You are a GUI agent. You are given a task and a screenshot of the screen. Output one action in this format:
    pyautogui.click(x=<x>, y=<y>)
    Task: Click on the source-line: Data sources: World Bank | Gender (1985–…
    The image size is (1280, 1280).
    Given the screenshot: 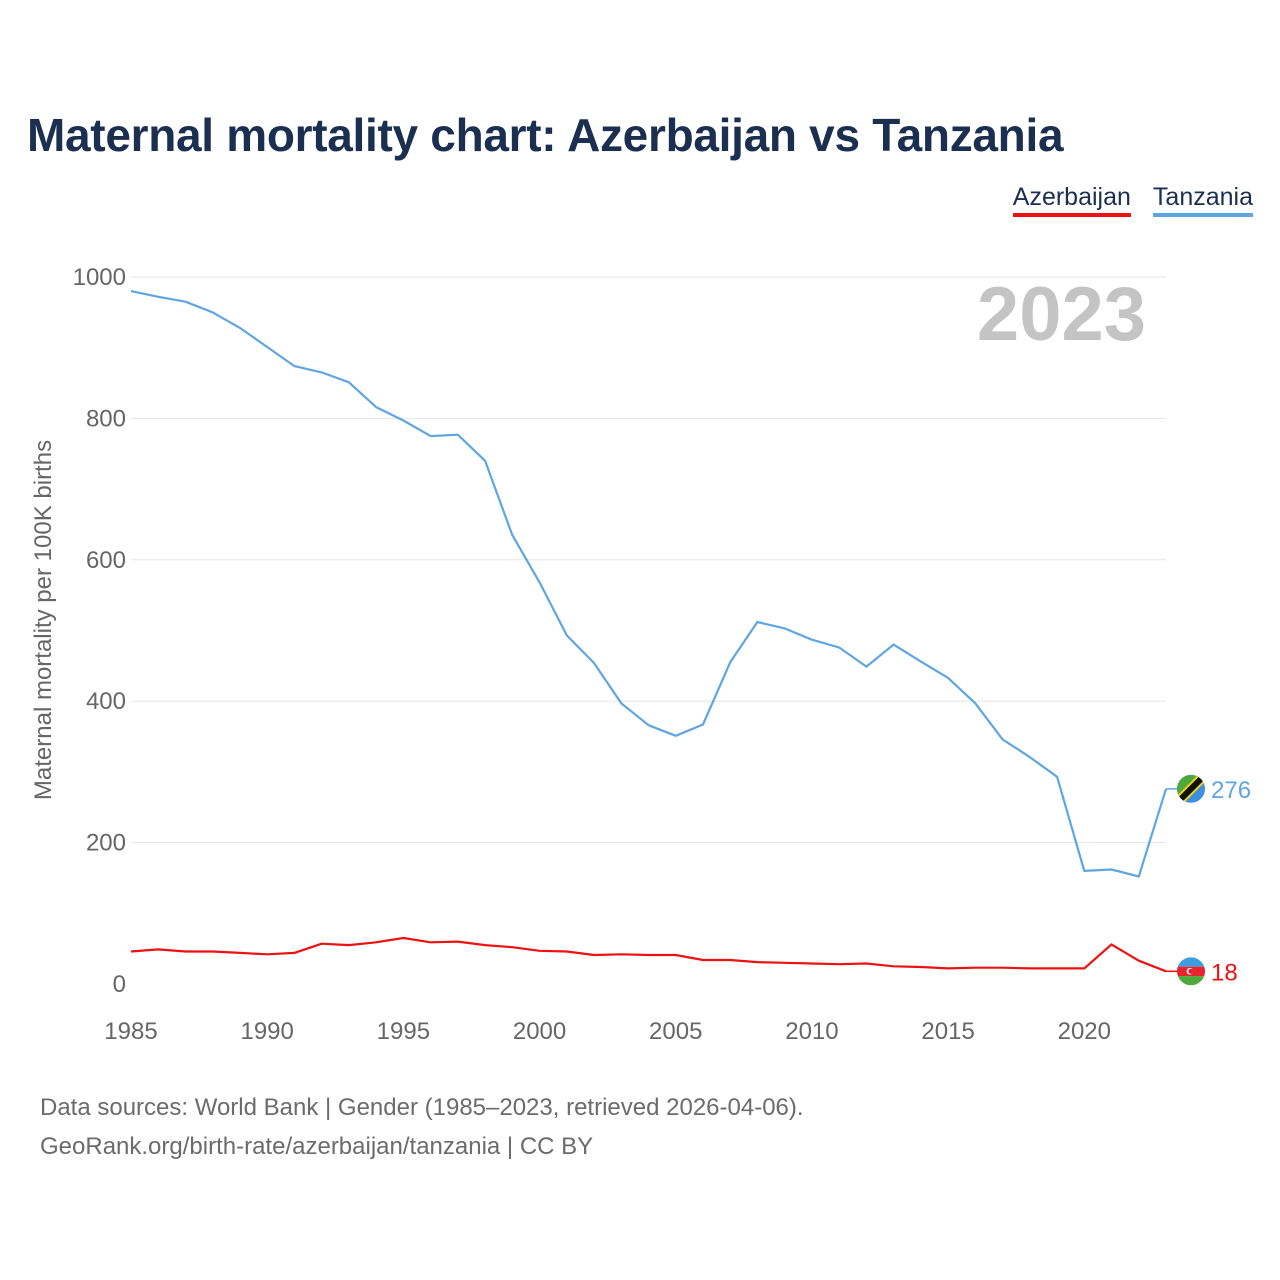 What is the action you would take?
    pyautogui.click(x=422, y=1107)
    